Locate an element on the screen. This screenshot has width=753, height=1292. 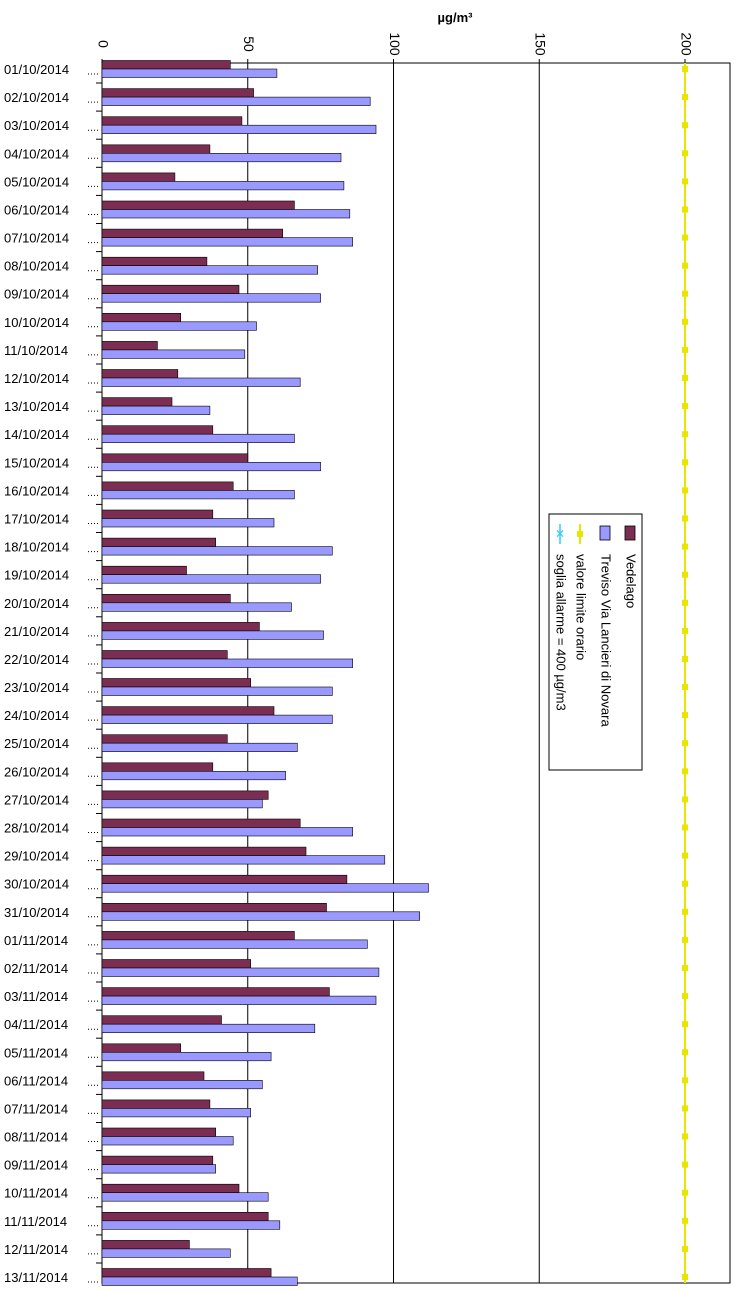
category-label: 01/11/2014 is located at coordinates (36, 940).